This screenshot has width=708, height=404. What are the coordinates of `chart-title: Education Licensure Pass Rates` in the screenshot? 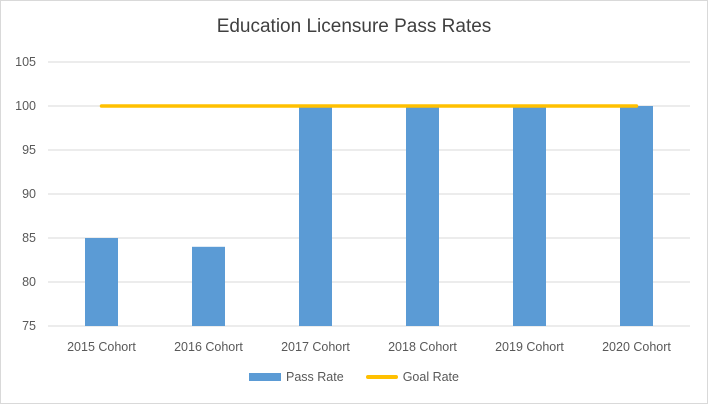 It's located at (354, 26).